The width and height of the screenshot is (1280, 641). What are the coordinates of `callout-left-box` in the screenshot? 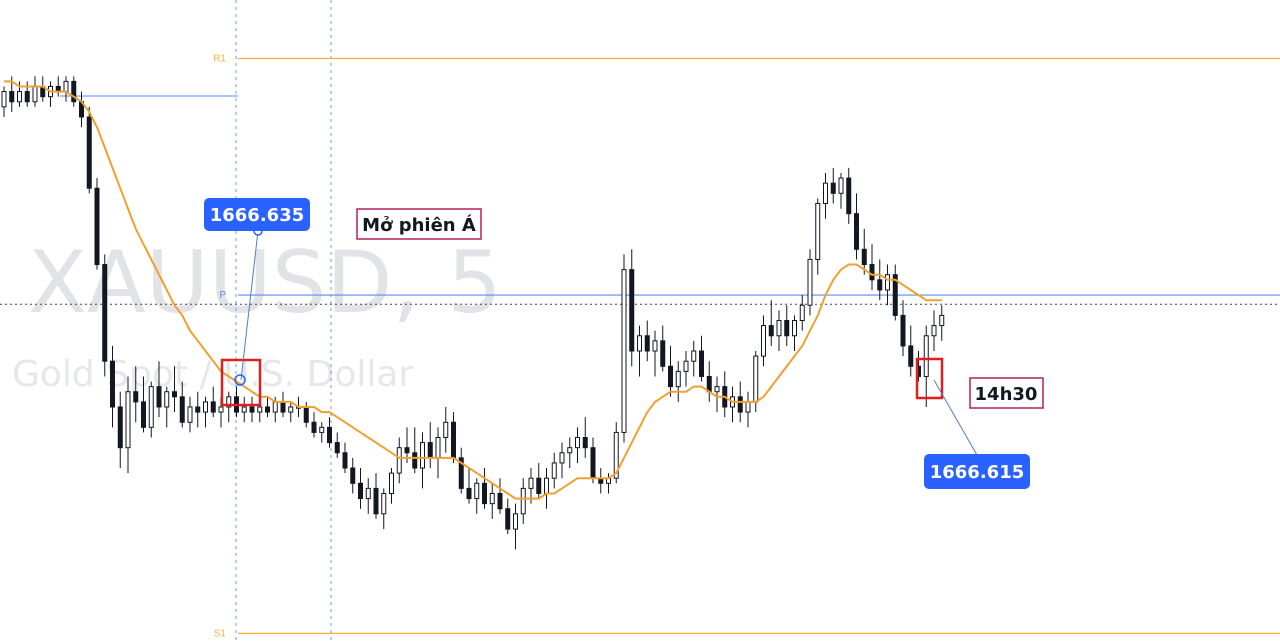 It's located at (257, 214).